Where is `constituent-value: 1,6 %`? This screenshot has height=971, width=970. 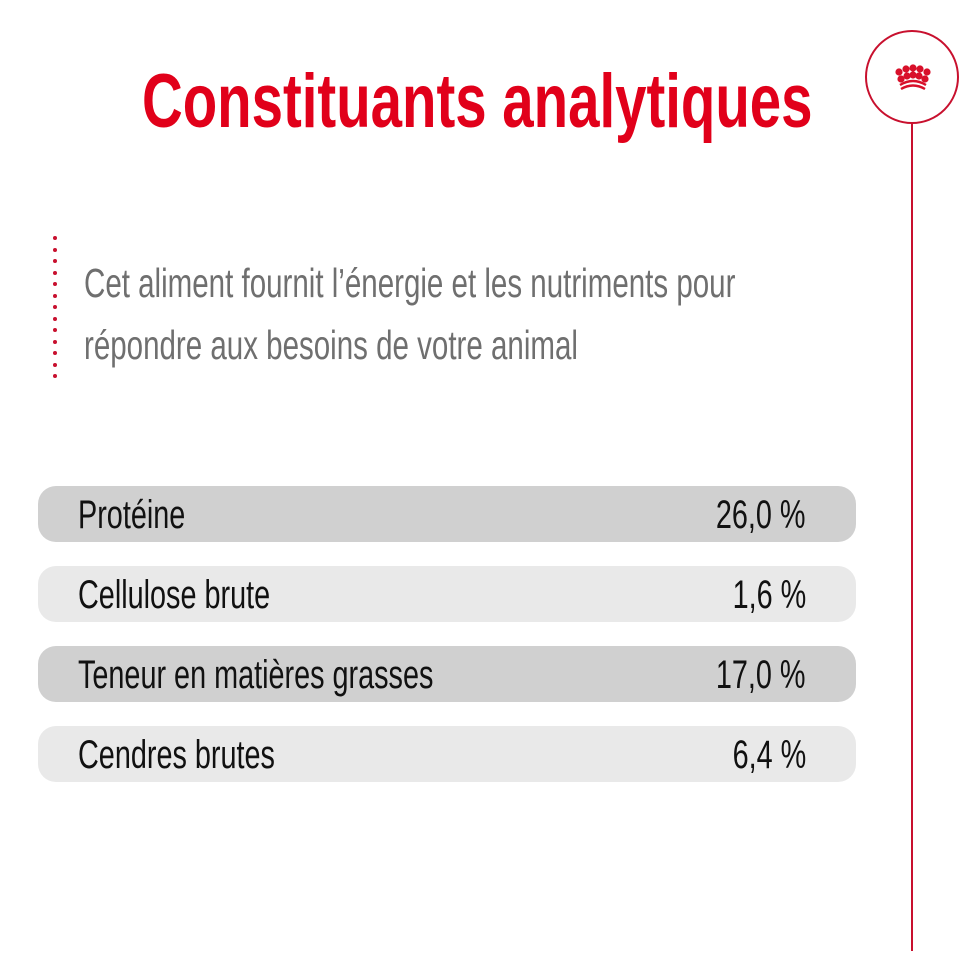 constituent-value: 1,6 % is located at coordinates (755, 595).